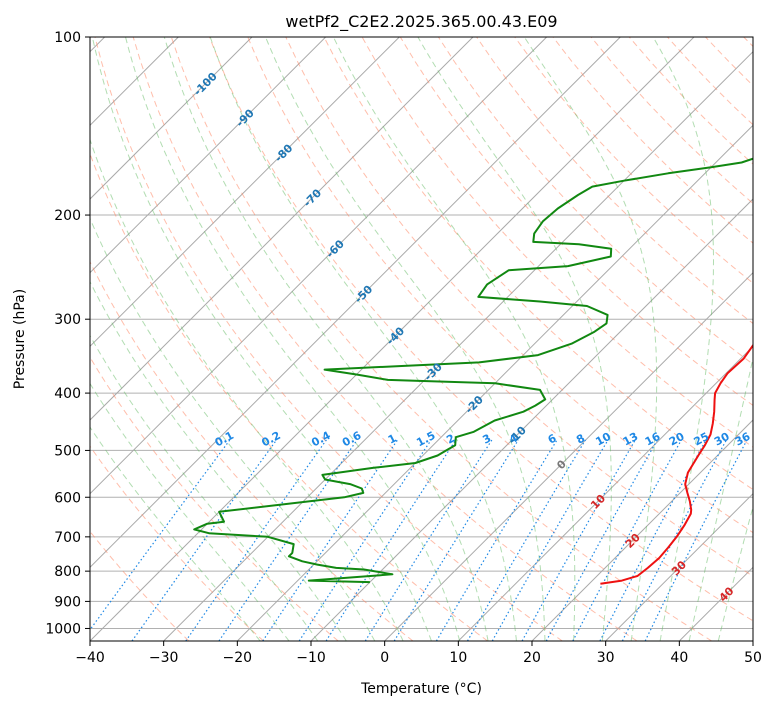 The image size is (775, 708). Describe the element at coordinates (458, 658) in the screenshot. I see `x-tick-label: 10` at that location.